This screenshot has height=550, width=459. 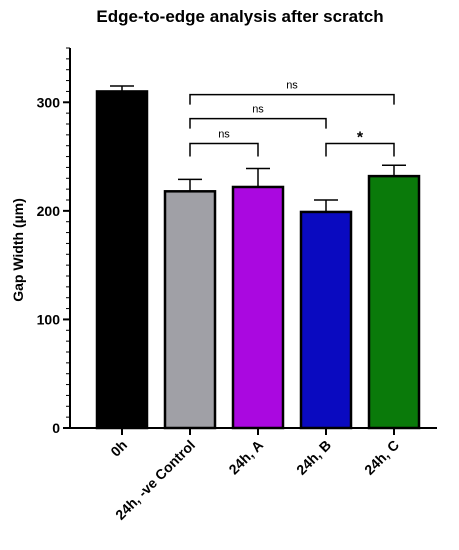 What do you see at coordinates (360, 138) in the screenshot?
I see `significance-label: *` at bounding box center [360, 138].